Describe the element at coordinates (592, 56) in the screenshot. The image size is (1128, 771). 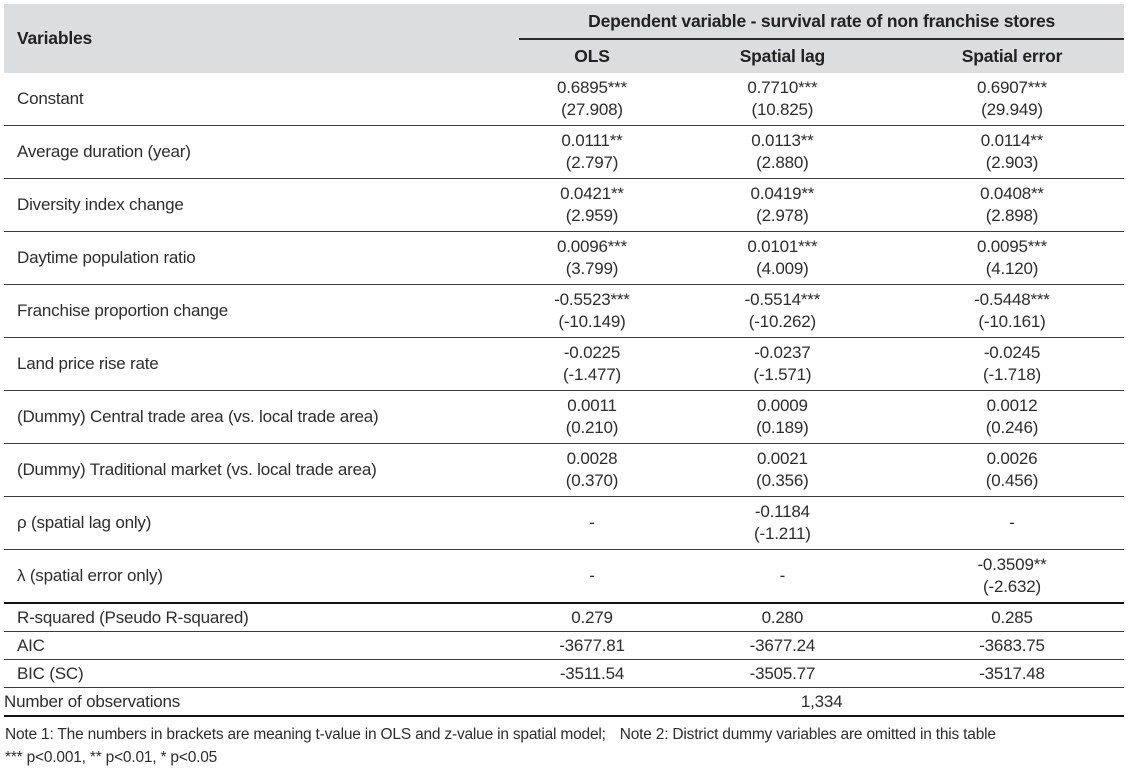
I see `column-header-ols: OLS` at that location.